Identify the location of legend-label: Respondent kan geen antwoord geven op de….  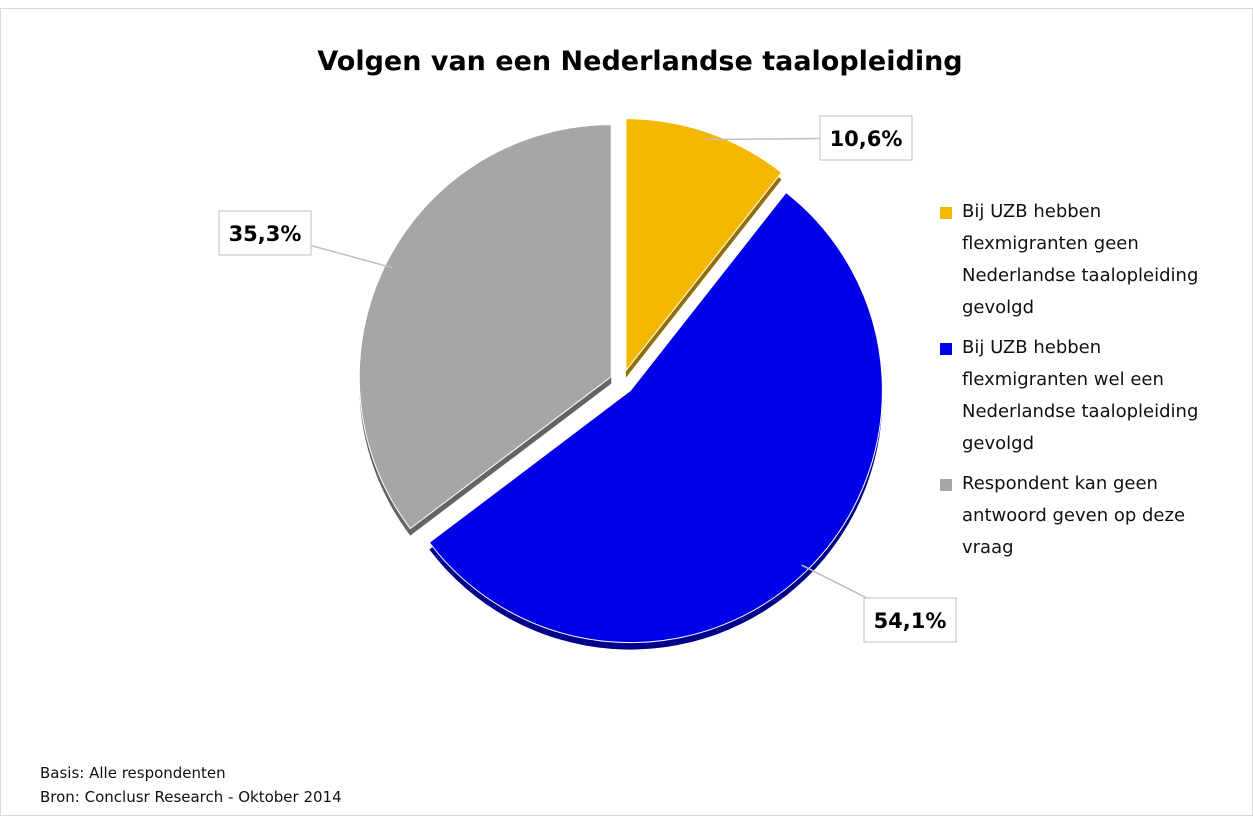
(1074, 515).